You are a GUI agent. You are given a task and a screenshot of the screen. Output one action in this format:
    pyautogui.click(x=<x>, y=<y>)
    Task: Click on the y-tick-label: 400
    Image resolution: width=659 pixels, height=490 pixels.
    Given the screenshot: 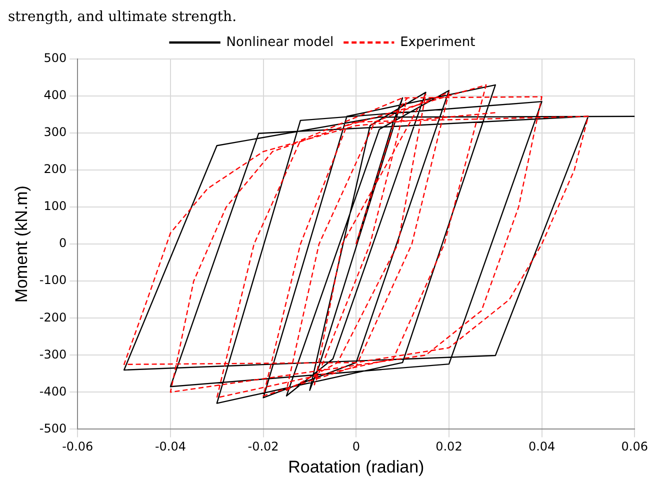 What is the action you would take?
    pyautogui.click(x=55, y=95)
    